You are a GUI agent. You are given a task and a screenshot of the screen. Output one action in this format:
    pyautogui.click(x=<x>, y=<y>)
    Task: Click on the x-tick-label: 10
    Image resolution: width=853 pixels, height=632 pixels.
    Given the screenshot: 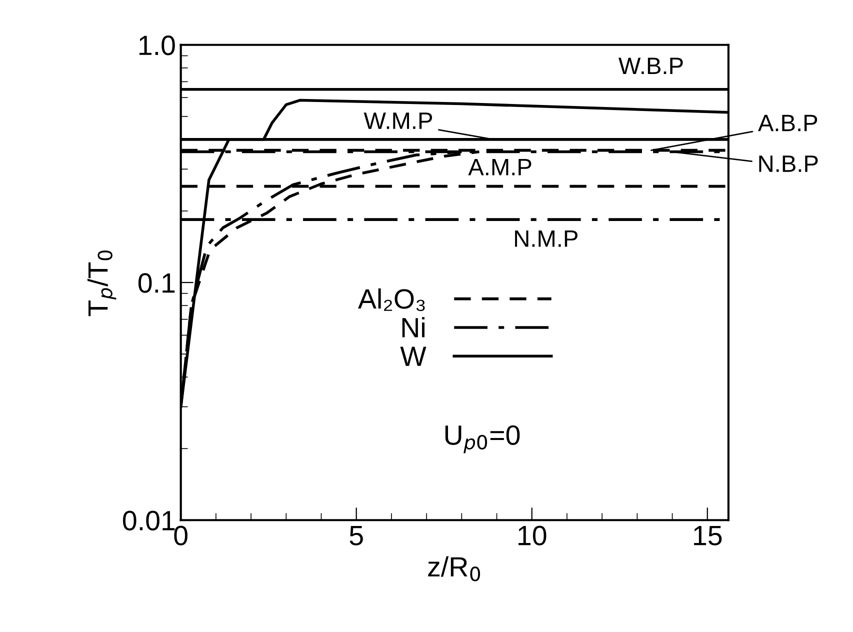 What is the action you would take?
    pyautogui.click(x=532, y=536)
    